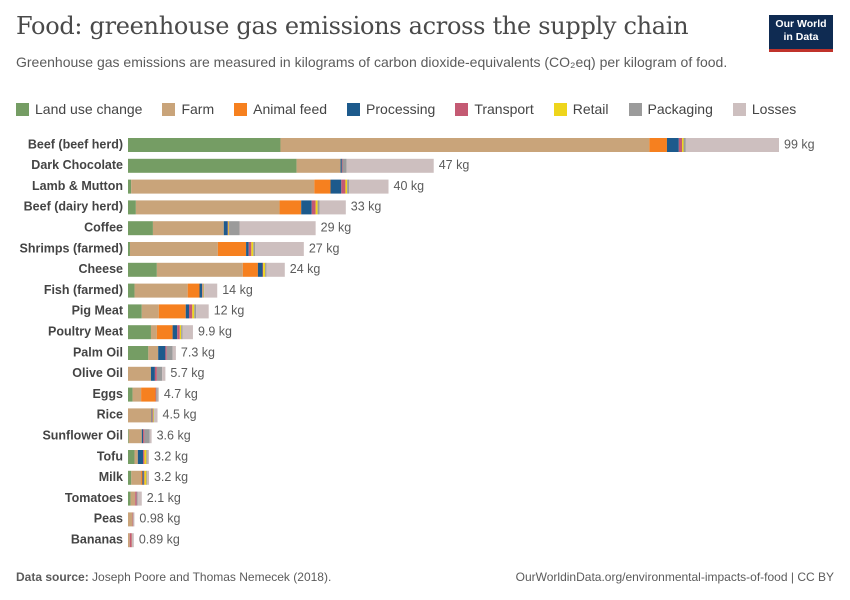  I want to click on legend-item: Farm, so click(188, 109).